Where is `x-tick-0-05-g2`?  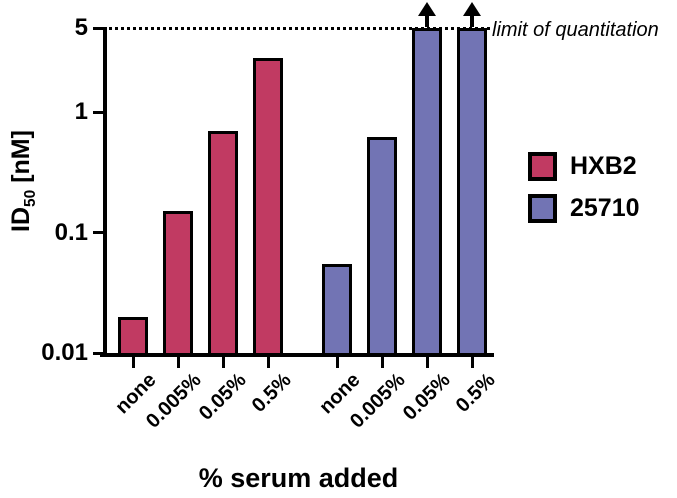 x-tick-0-05-g2 is located at coordinates (427, 362).